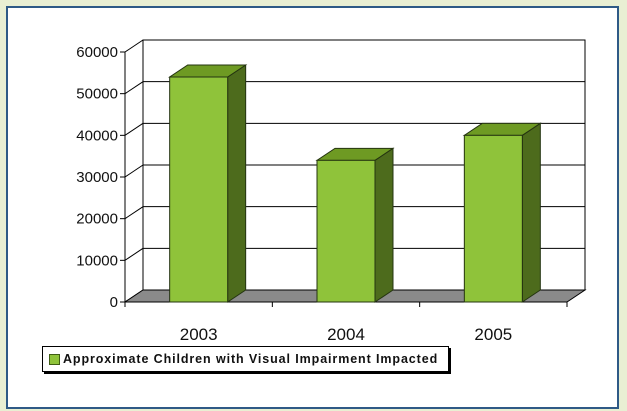 This screenshot has height=411, width=627. Describe the element at coordinates (97, 219) in the screenshot. I see `y-tick-label: 20000` at that location.